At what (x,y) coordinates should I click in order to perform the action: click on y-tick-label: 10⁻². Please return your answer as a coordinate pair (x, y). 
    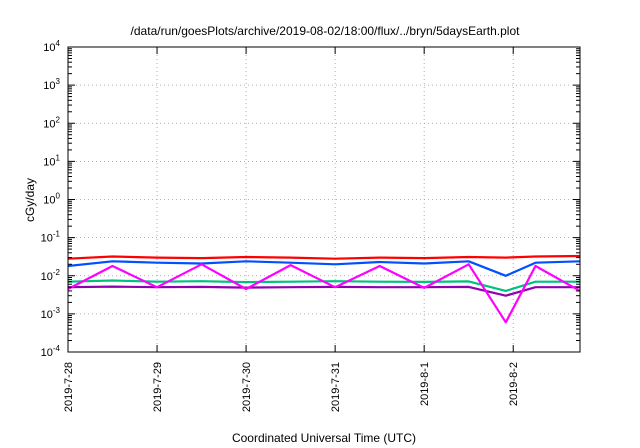
    Looking at the image, I should click on (51, 275).